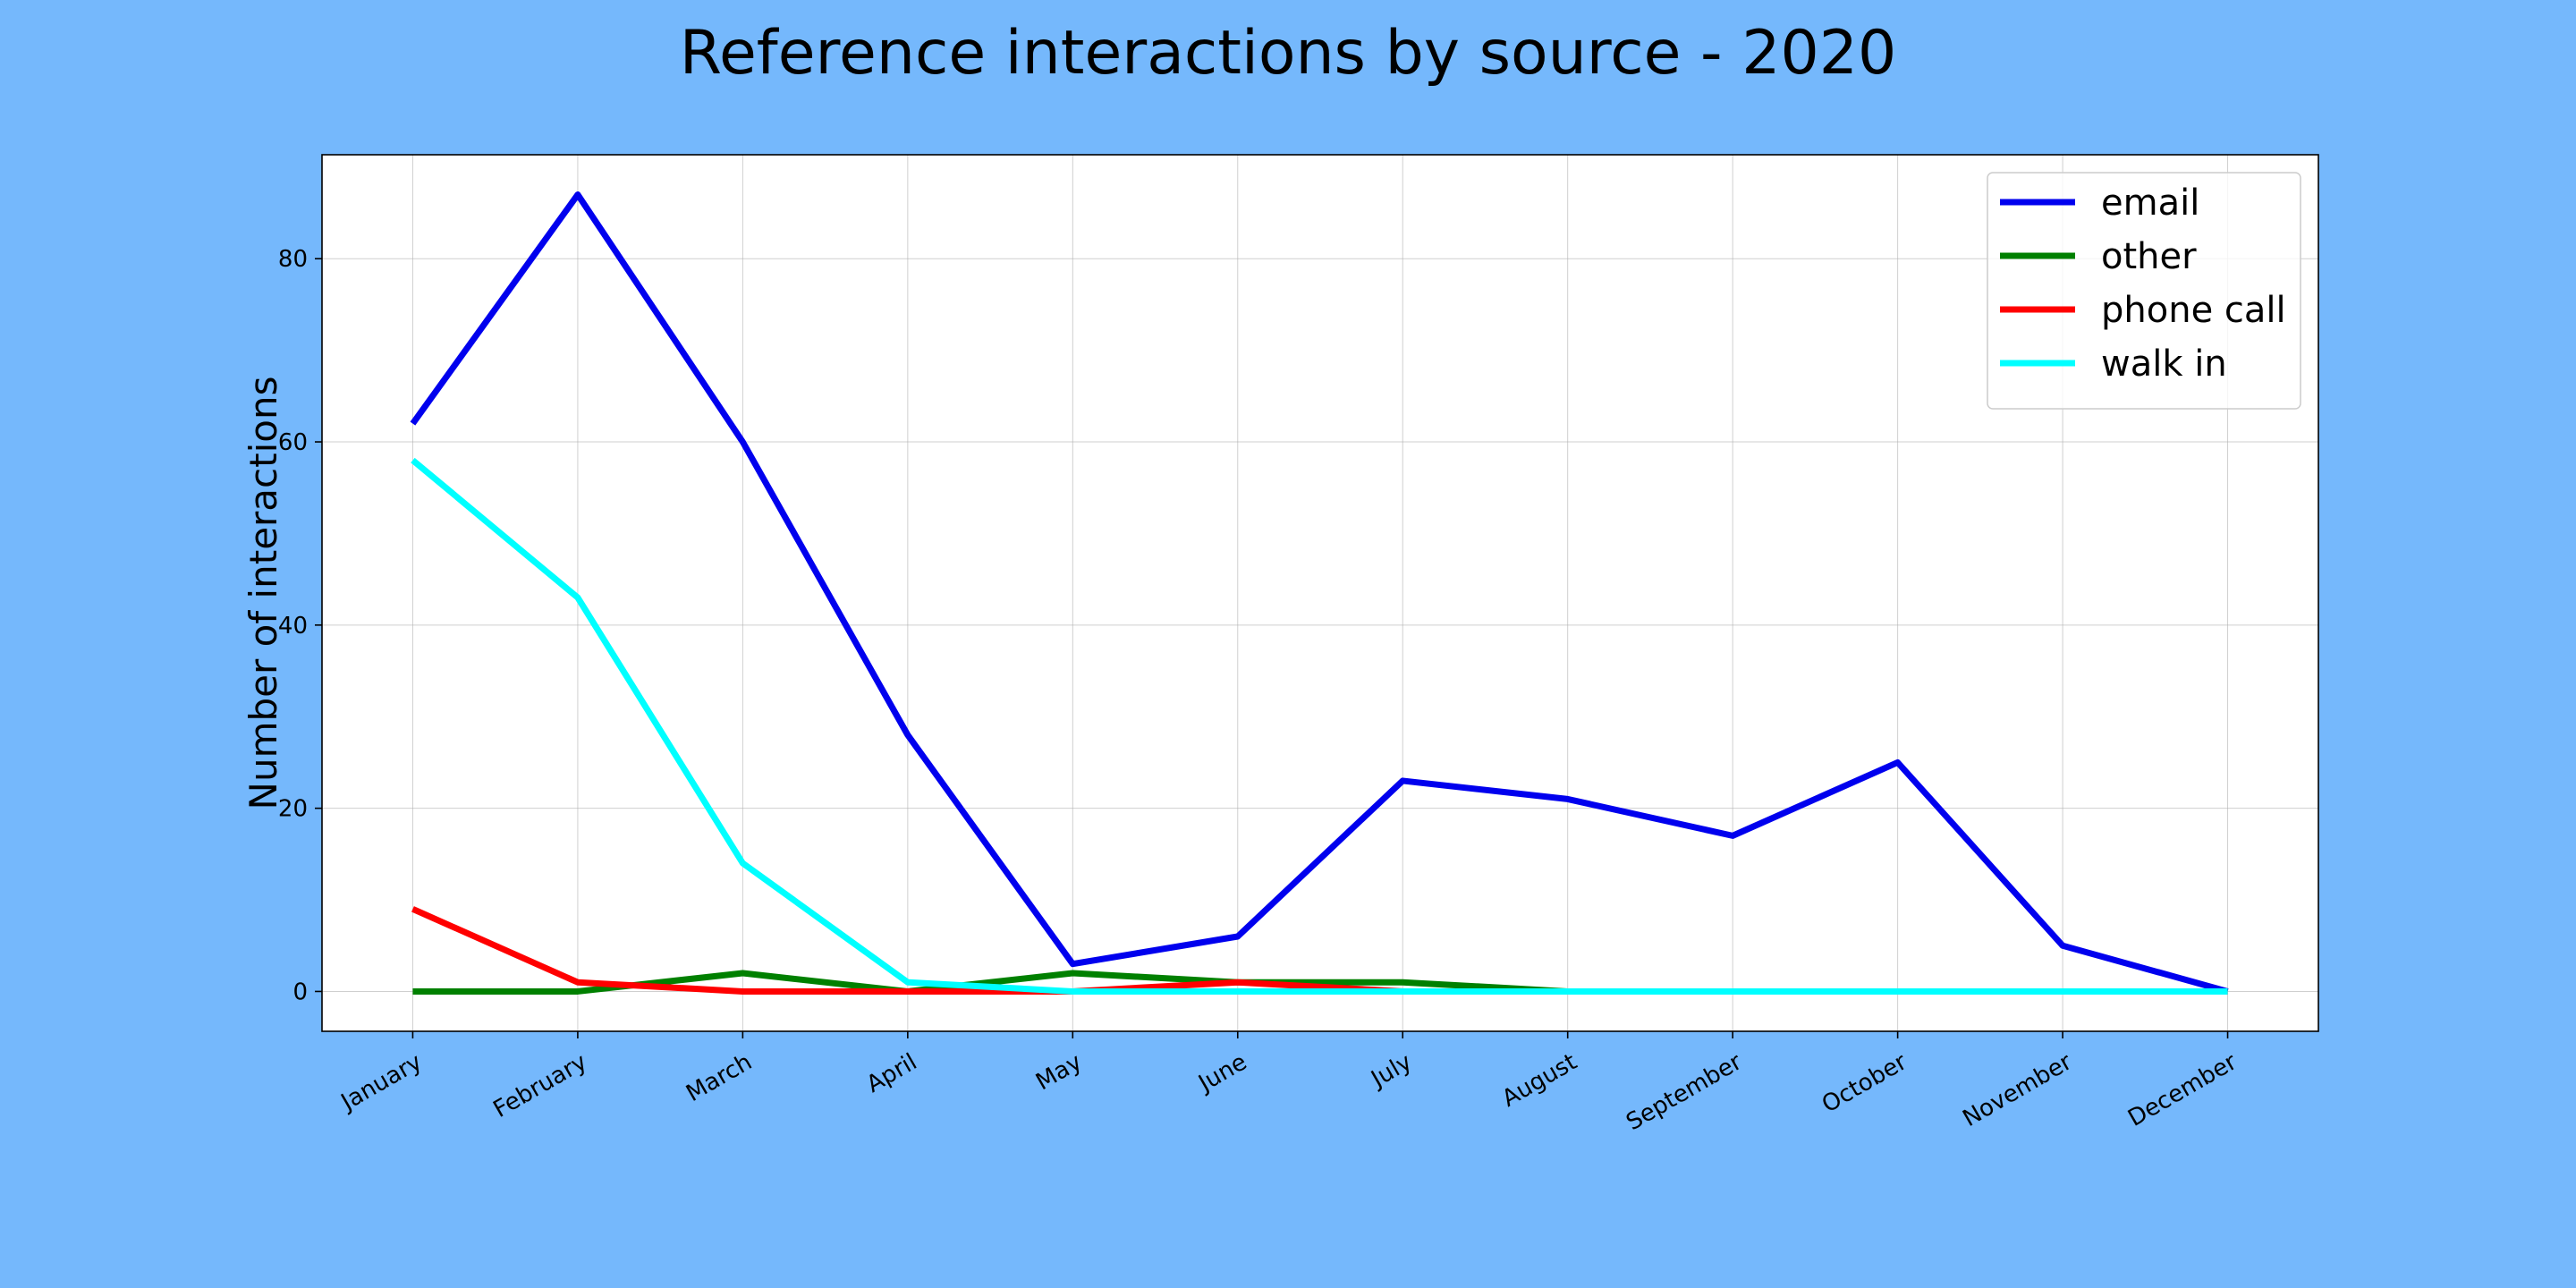 The height and width of the screenshot is (1288, 2576). What do you see at coordinates (2150, 203) in the screenshot?
I see `legend-label: email` at bounding box center [2150, 203].